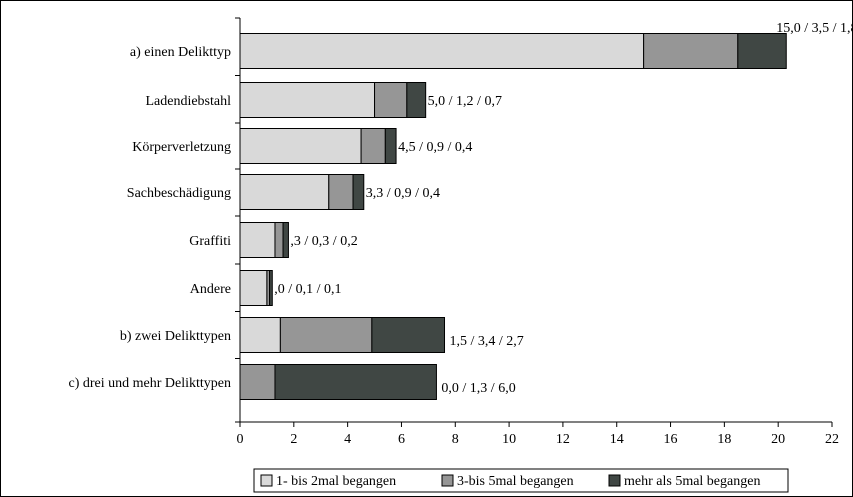 The width and height of the screenshot is (853, 497). I want to click on category-label: Graffiti, so click(210, 241).